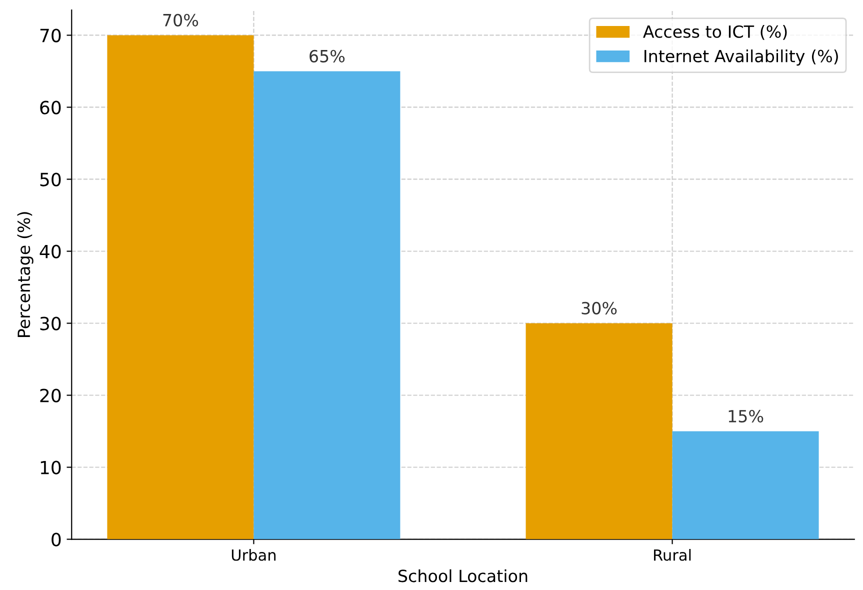 The height and width of the screenshot is (590, 863). I want to click on y-tick-label: 40, so click(50, 251).